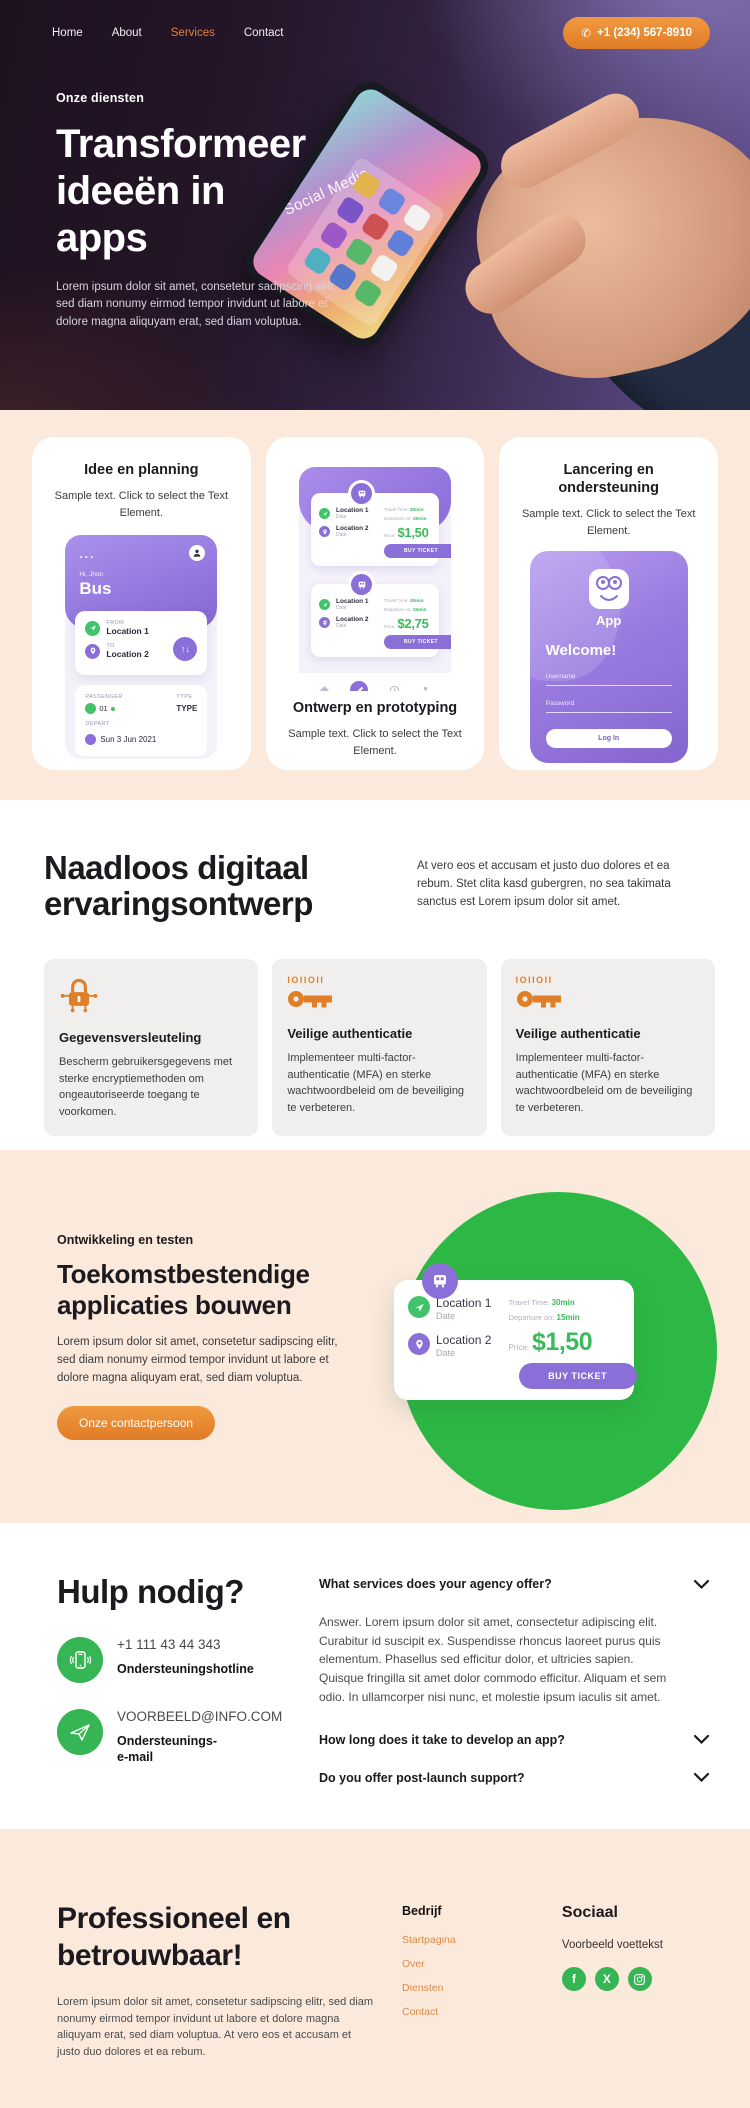 The image size is (750, 2108). What do you see at coordinates (80, 1732) in the screenshot?
I see `paper-plane-icon` at bounding box center [80, 1732].